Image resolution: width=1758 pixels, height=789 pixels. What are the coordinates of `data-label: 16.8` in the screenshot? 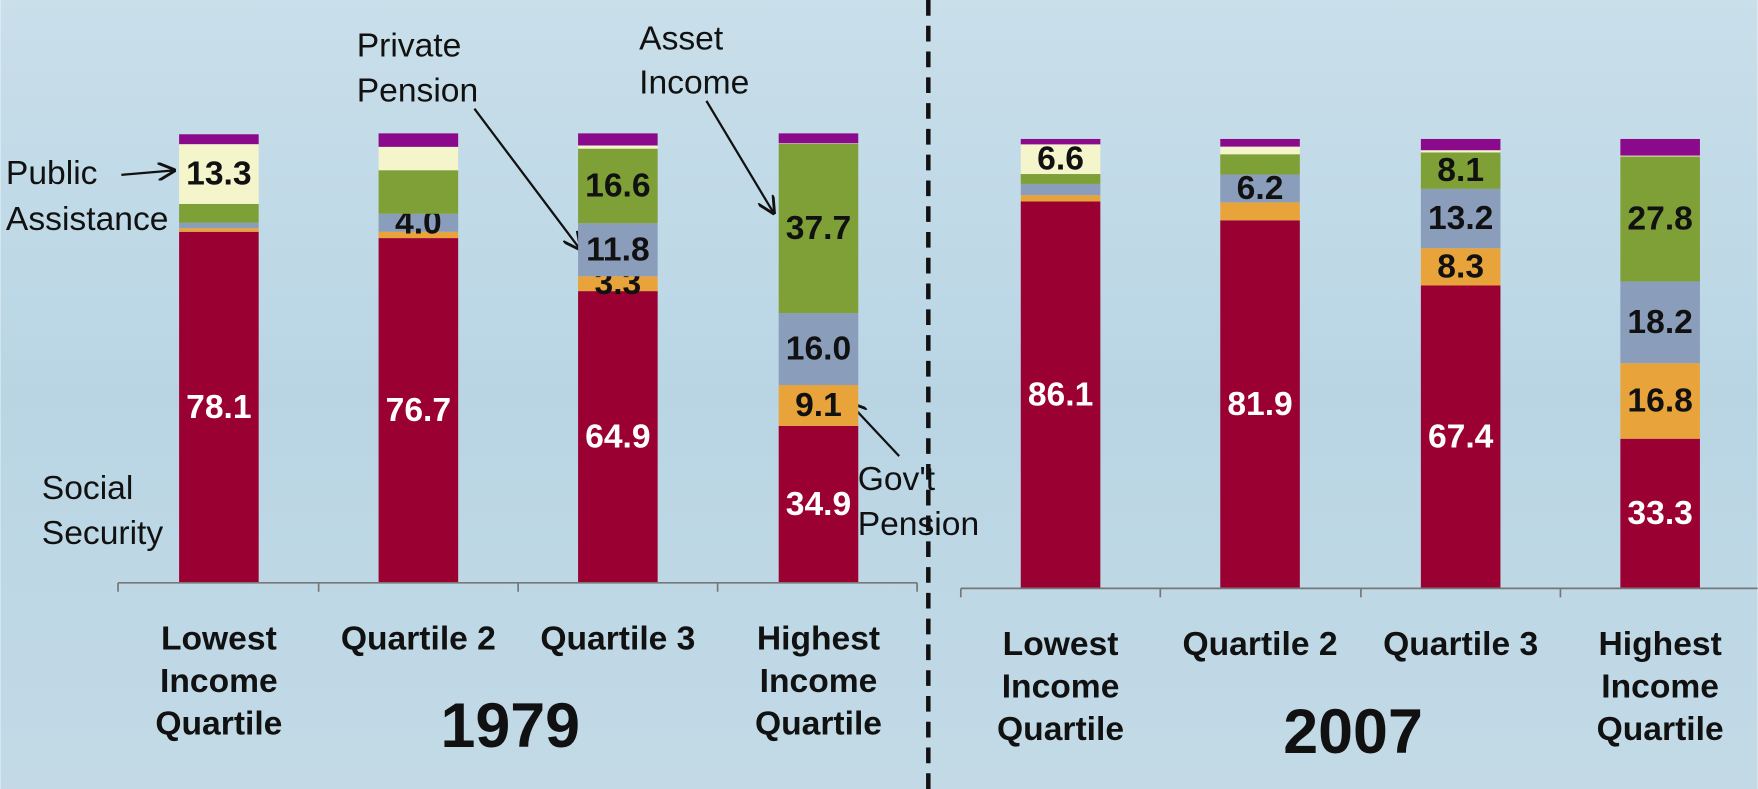 It's located at (1659, 400).